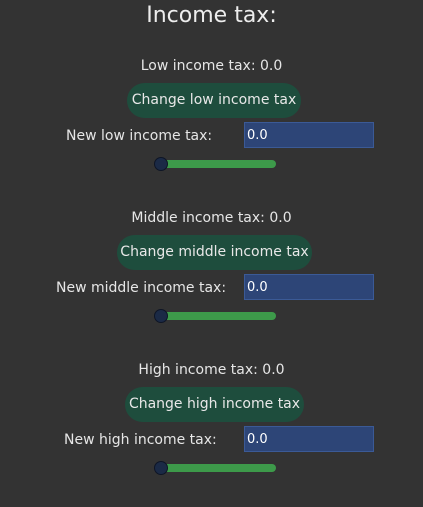  Describe the element at coordinates (141, 288) in the screenshot. I see `new-middle-income-tax-label: New middle income tax:` at that location.